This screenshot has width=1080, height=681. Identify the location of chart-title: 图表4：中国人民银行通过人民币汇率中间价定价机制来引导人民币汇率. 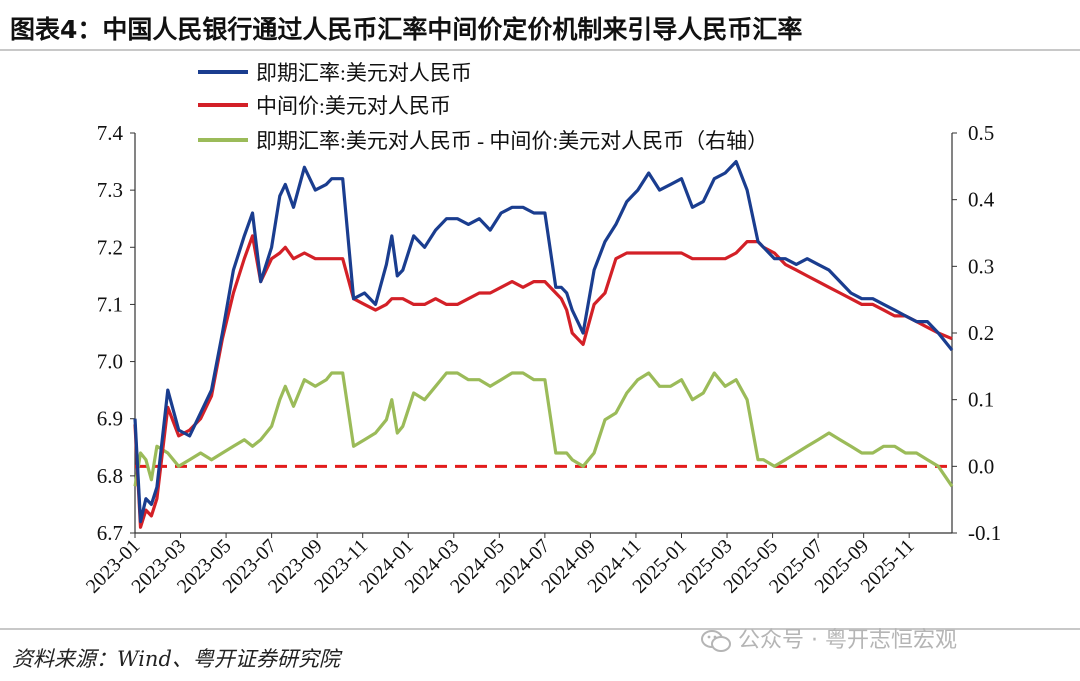
(406, 29).